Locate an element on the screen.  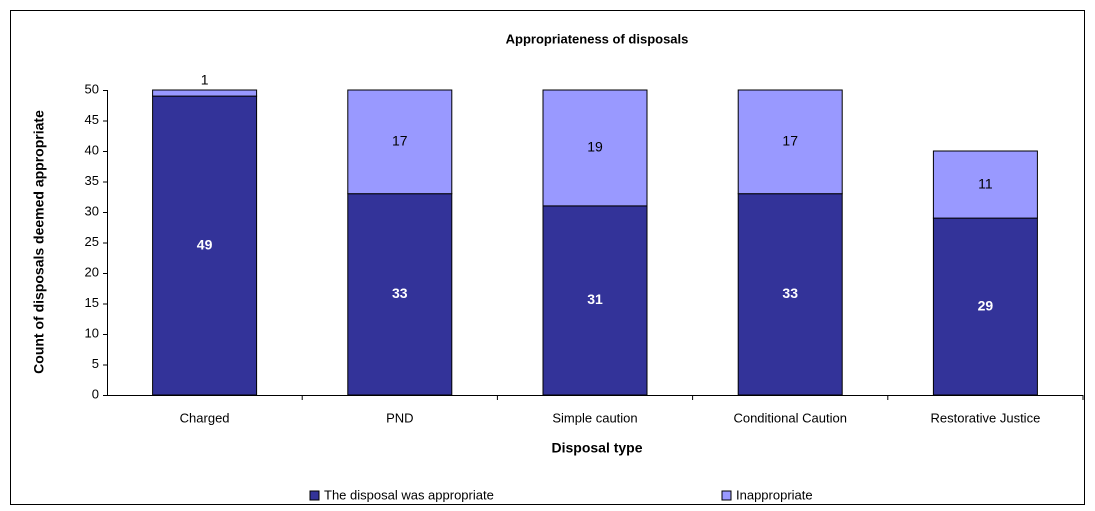
data-label: 31 is located at coordinates (595, 299).